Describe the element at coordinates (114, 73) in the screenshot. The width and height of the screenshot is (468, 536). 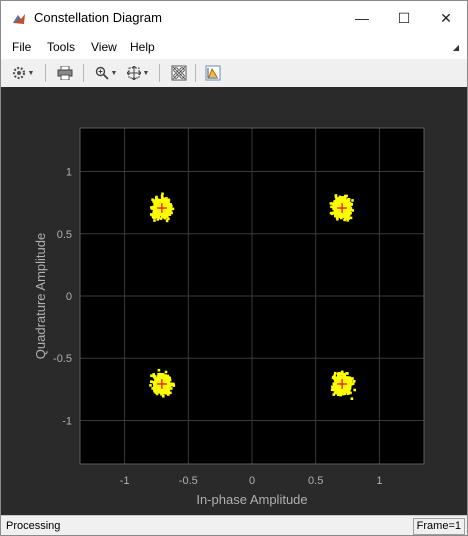
I see `chevron-down-icon: ▼` at that location.